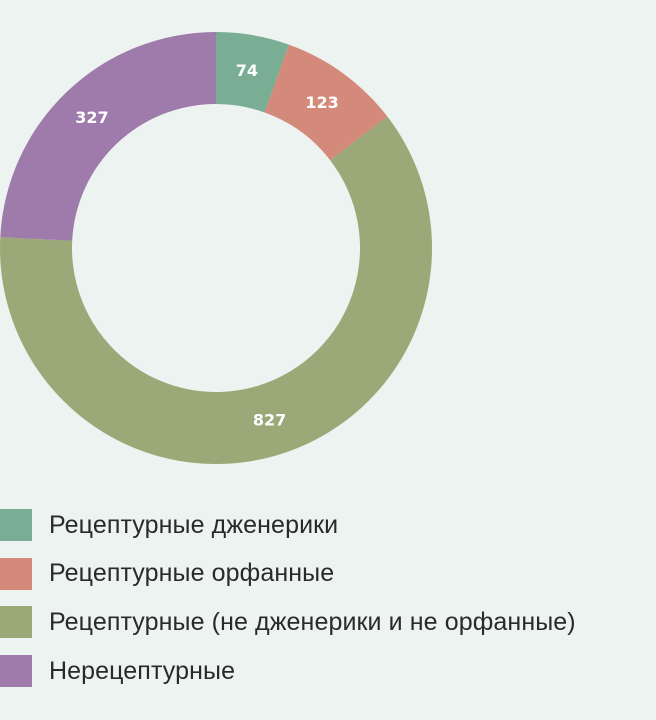 The image size is (656, 720). I want to click on legend-swatch-generics, so click(16, 525).